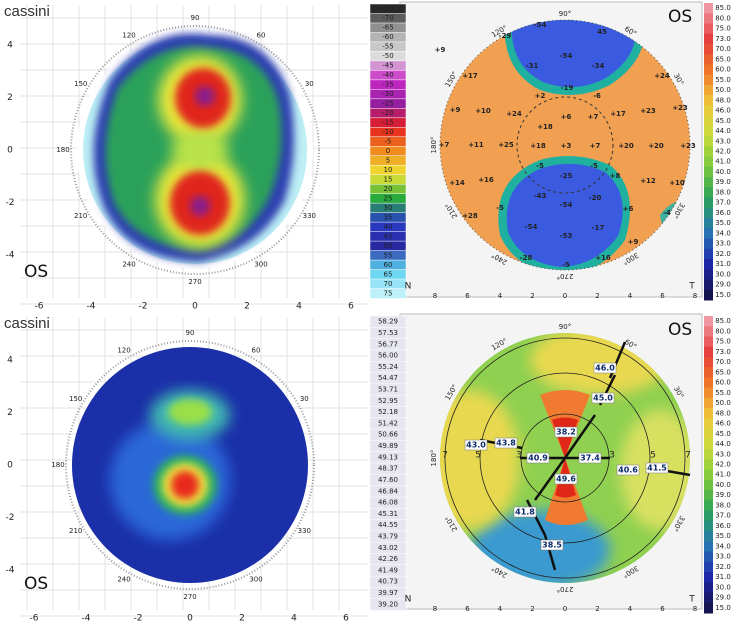 The height and width of the screenshot is (624, 743). Describe the element at coordinates (388, 274) in the screenshot. I see `legend-label: 65` at that location.